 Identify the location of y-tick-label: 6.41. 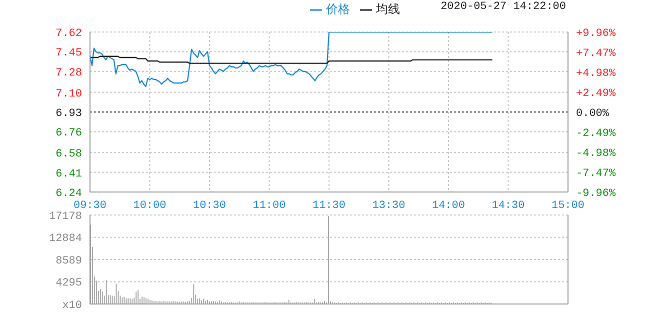
(69, 174).